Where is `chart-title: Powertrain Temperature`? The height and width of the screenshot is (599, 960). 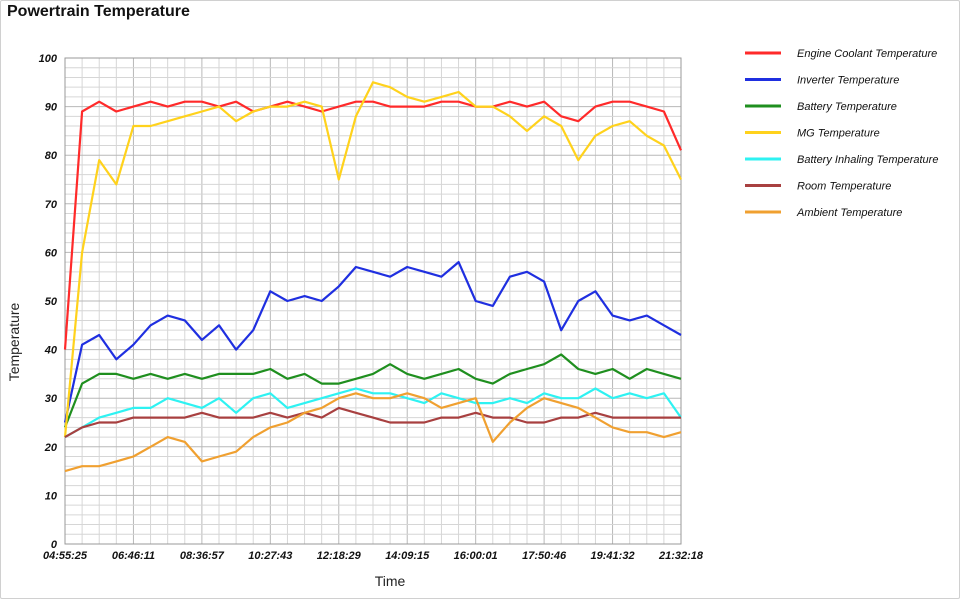 chart-title: Powertrain Temperature is located at coordinates (98, 11).